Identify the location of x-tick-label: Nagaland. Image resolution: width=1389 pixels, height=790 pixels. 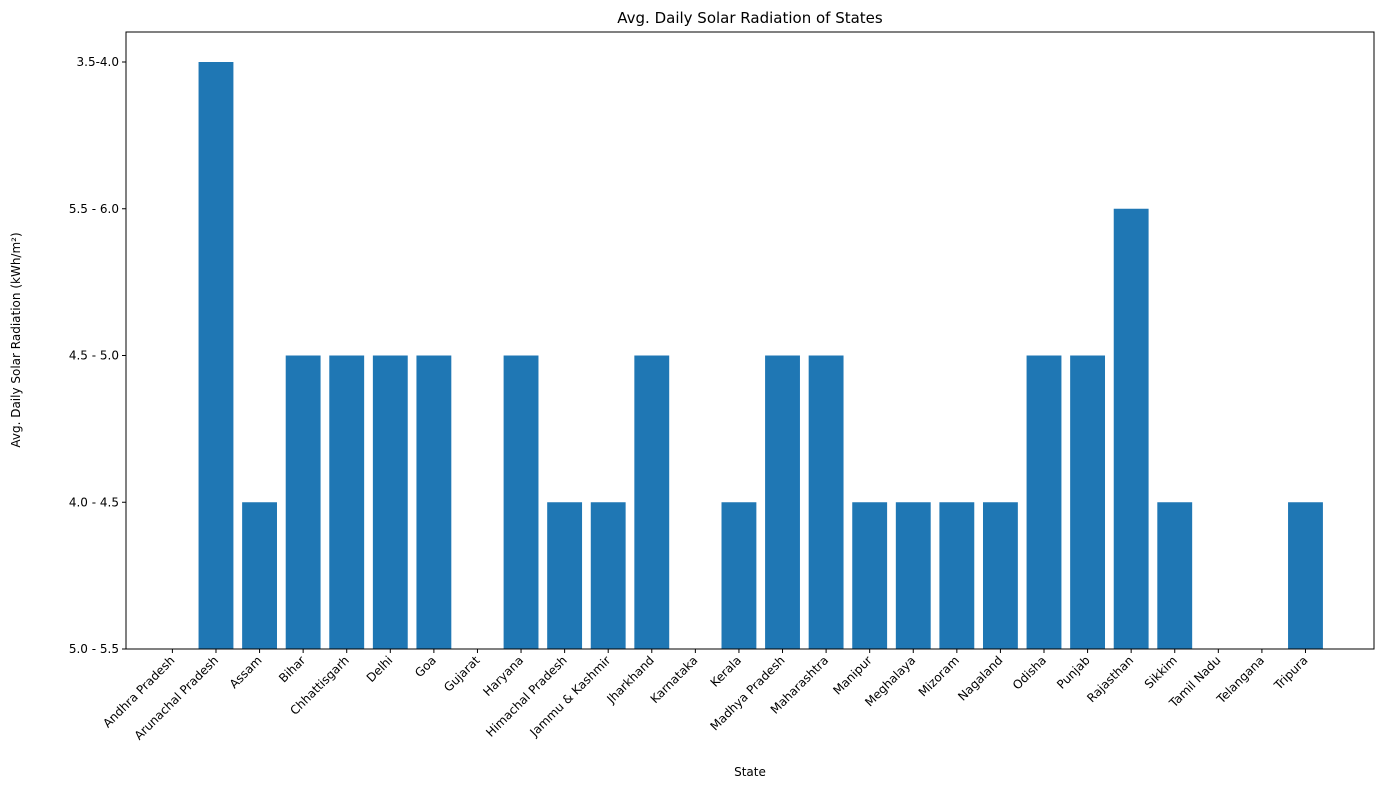
(980, 678).